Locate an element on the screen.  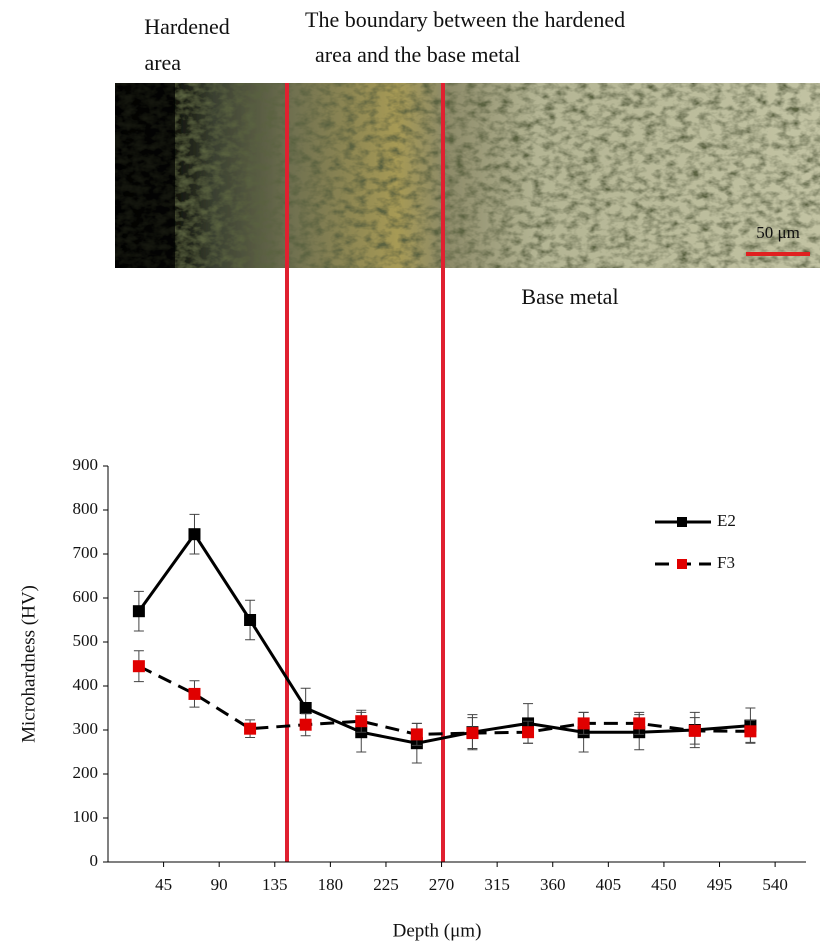
y-tick-label: 500 is located at coordinates (86, 640).